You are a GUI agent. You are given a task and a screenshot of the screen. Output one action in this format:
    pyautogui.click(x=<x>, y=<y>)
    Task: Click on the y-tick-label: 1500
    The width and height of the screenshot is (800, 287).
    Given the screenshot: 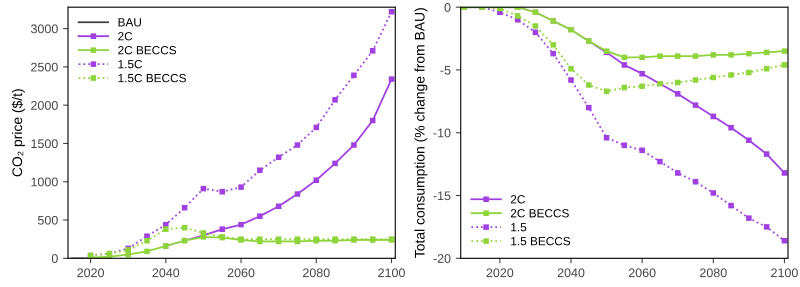 What is the action you would take?
    pyautogui.click(x=44, y=143)
    